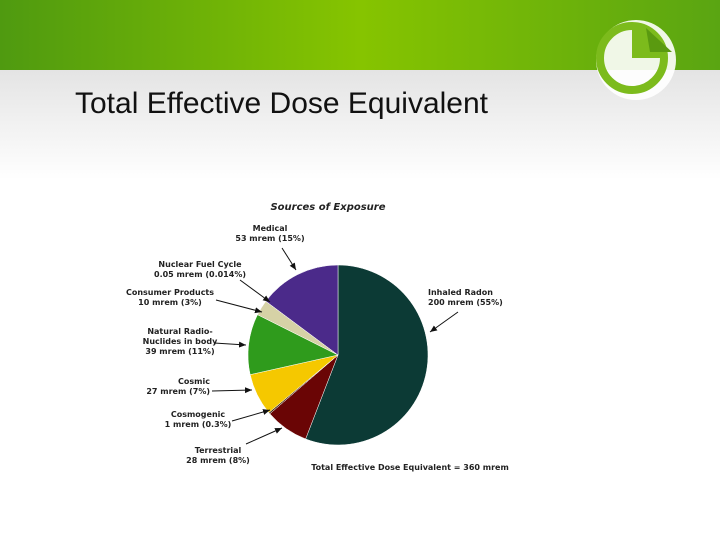 The image size is (720, 540). What do you see at coordinates (178, 391) in the screenshot?
I see `slice-value-label: 27 mrem (7%)` at bounding box center [178, 391].